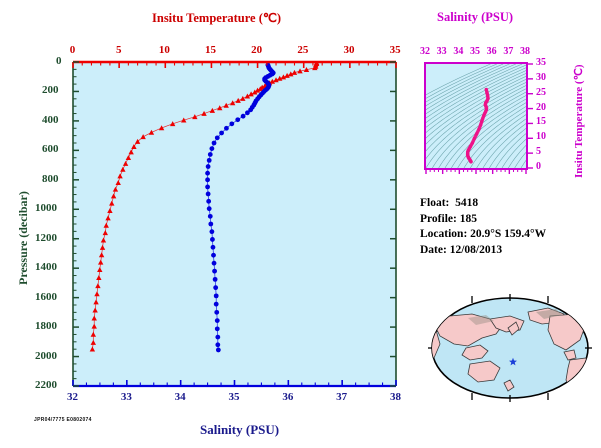 The height and width of the screenshot is (448, 601). I want to click on temperature-axis-title: Insitu Temperature (℃), so click(217, 18).